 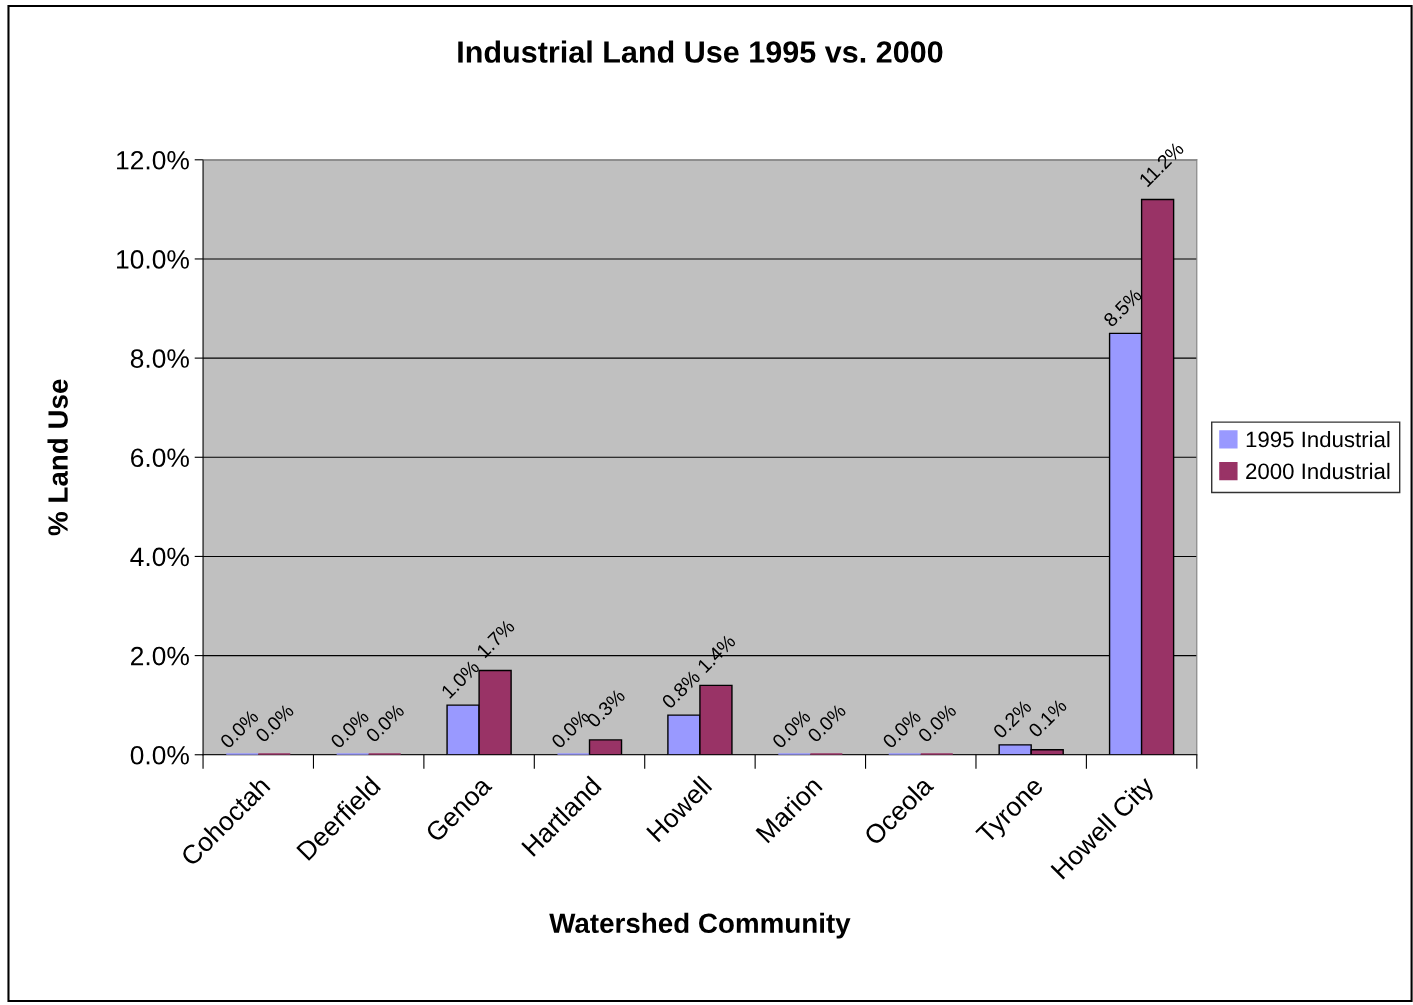 I want to click on legend-label: 2000 Industrial, so click(x=1318, y=471).